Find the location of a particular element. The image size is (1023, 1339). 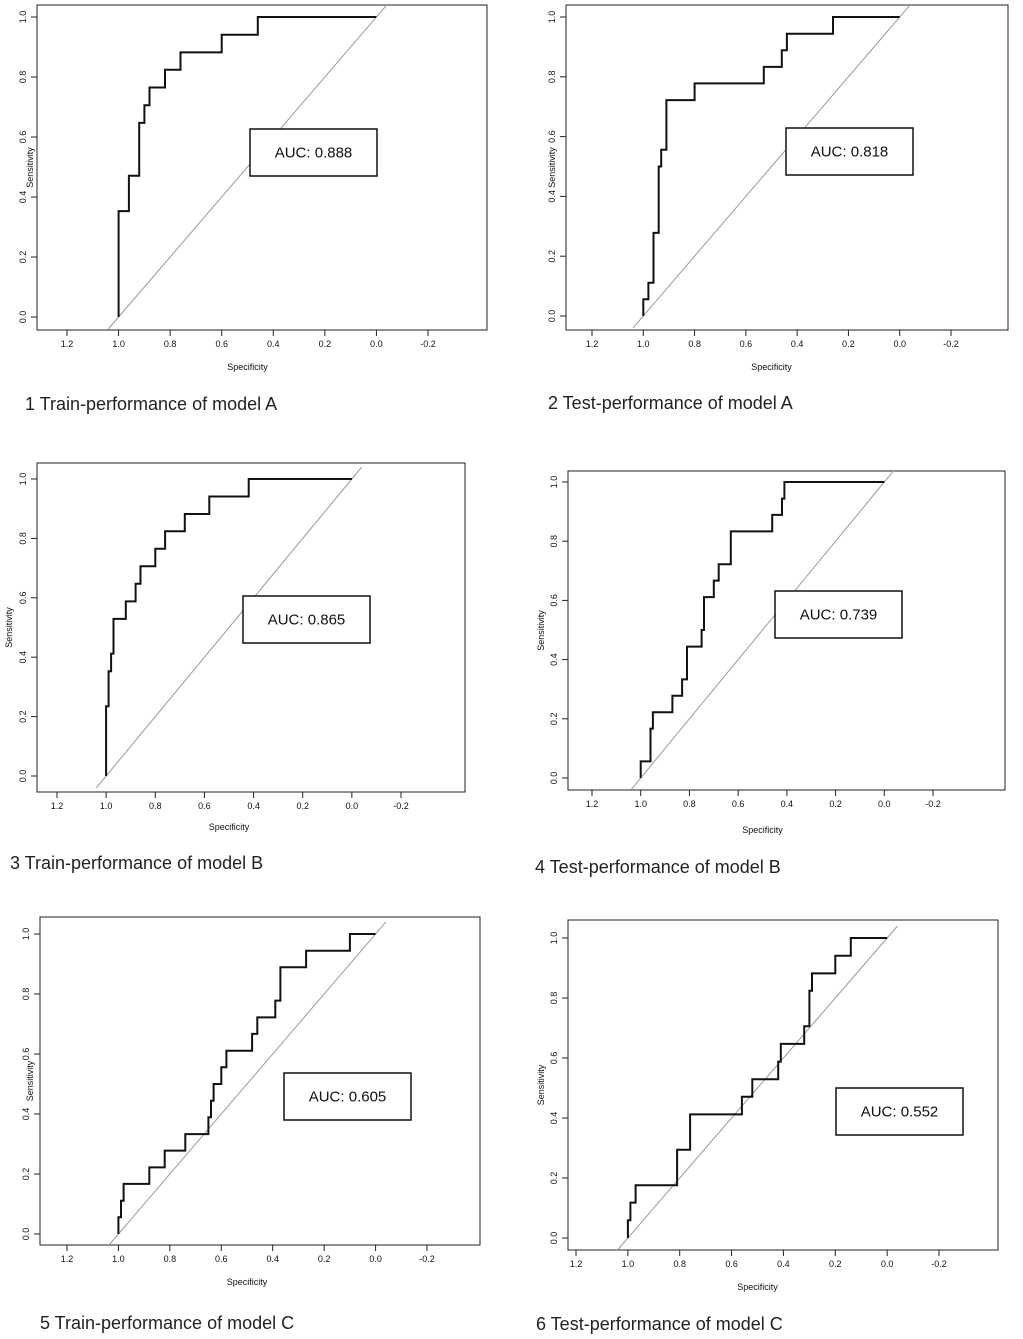

c6-roc-curve is located at coordinates (757, 1087).